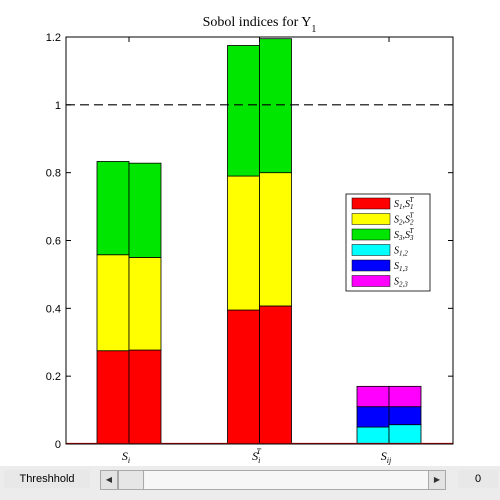 The height and width of the screenshot is (500, 500). What do you see at coordinates (404, 203) in the screenshot?
I see `legend-label-s1: S1,S1T` at bounding box center [404, 203].